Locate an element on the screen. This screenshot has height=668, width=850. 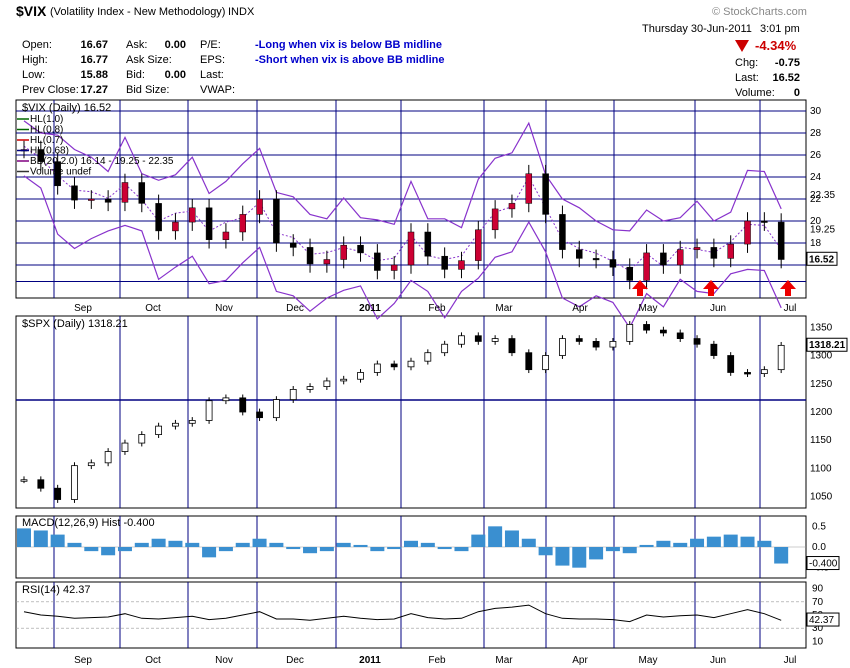
rsi-last-label: 42.37 is located at coordinates (821, 620).